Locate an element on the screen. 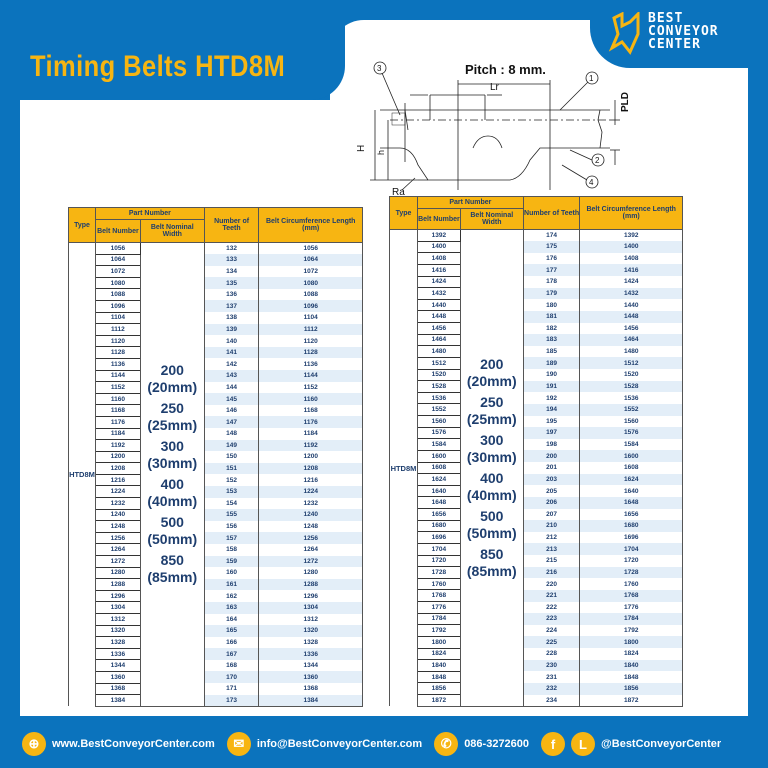 The height and width of the screenshot is (768, 768). table-row: 1312 164 1312 is located at coordinates (216, 619).